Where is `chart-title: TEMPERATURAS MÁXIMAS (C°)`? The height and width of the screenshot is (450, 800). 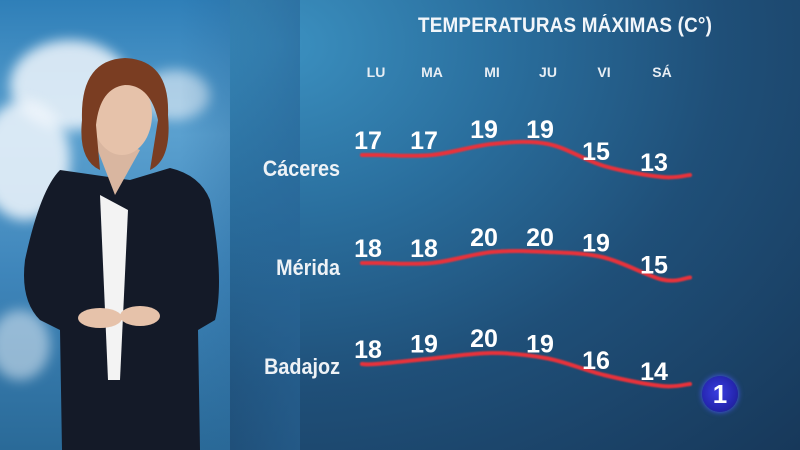 chart-title: TEMPERATURAS MÁXIMAS (C°) is located at coordinates (565, 25).